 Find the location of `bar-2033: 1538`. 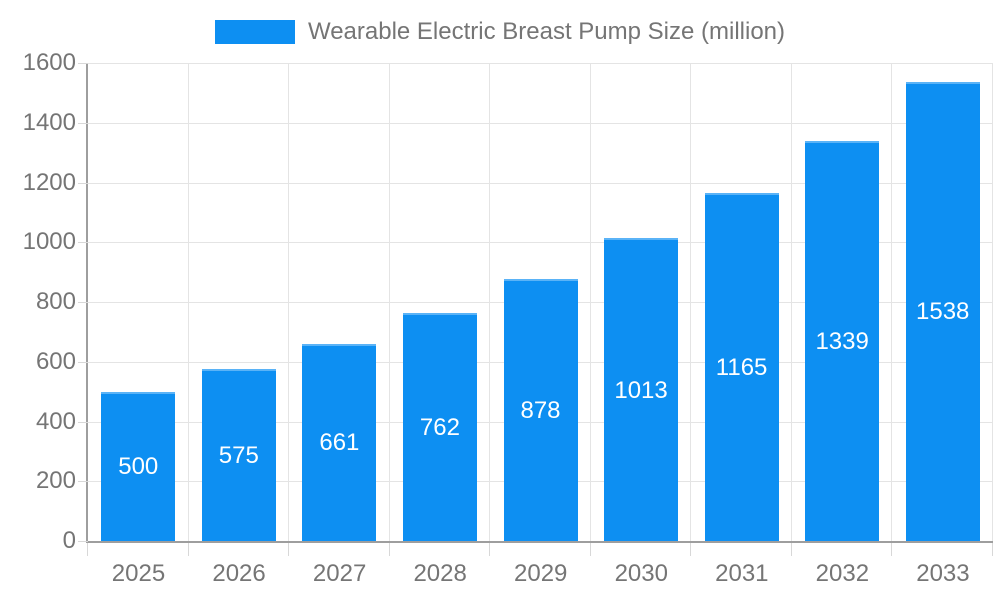

bar-2033: 1538 is located at coordinates (942, 311).